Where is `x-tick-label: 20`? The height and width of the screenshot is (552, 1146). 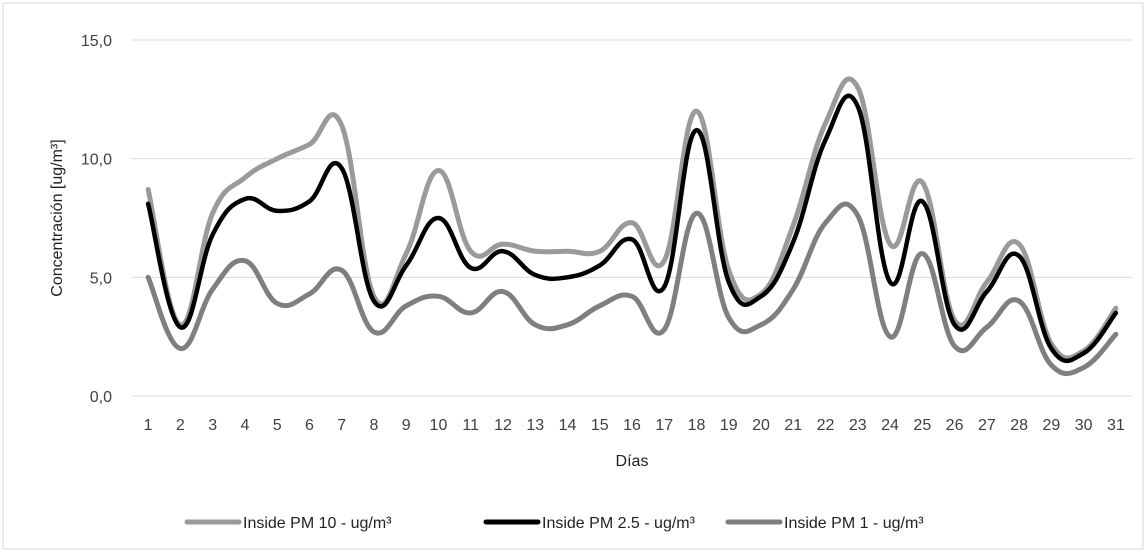
x-tick-label: 20 is located at coordinates (761, 425).